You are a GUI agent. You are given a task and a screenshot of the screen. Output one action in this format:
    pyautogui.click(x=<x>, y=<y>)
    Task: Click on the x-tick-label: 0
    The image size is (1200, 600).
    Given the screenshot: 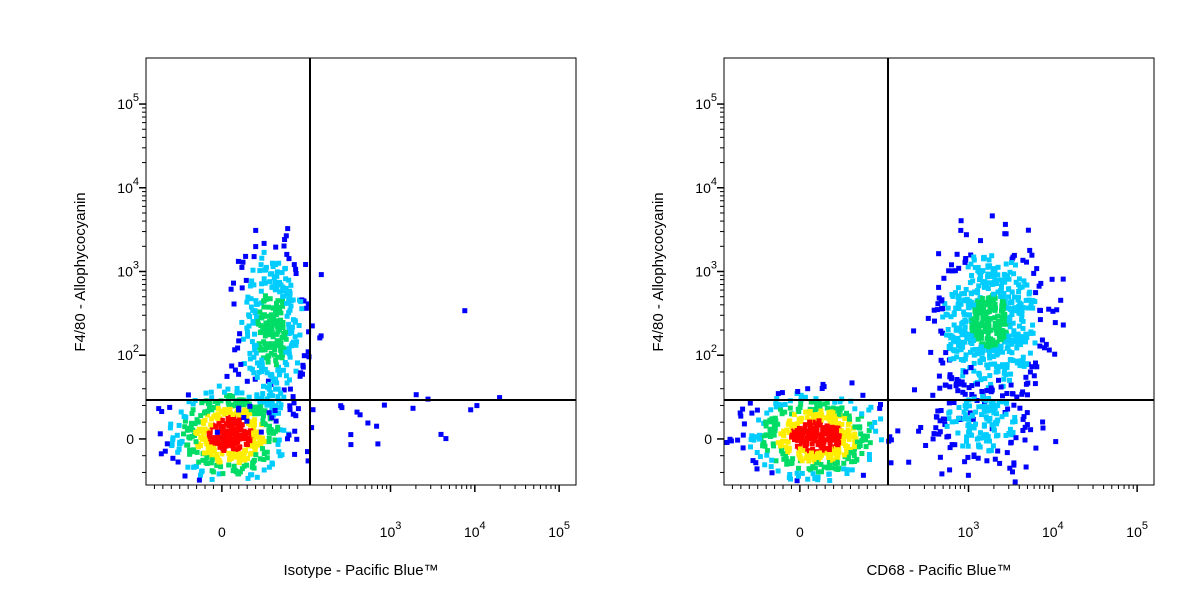 What is the action you would take?
    pyautogui.click(x=222, y=532)
    